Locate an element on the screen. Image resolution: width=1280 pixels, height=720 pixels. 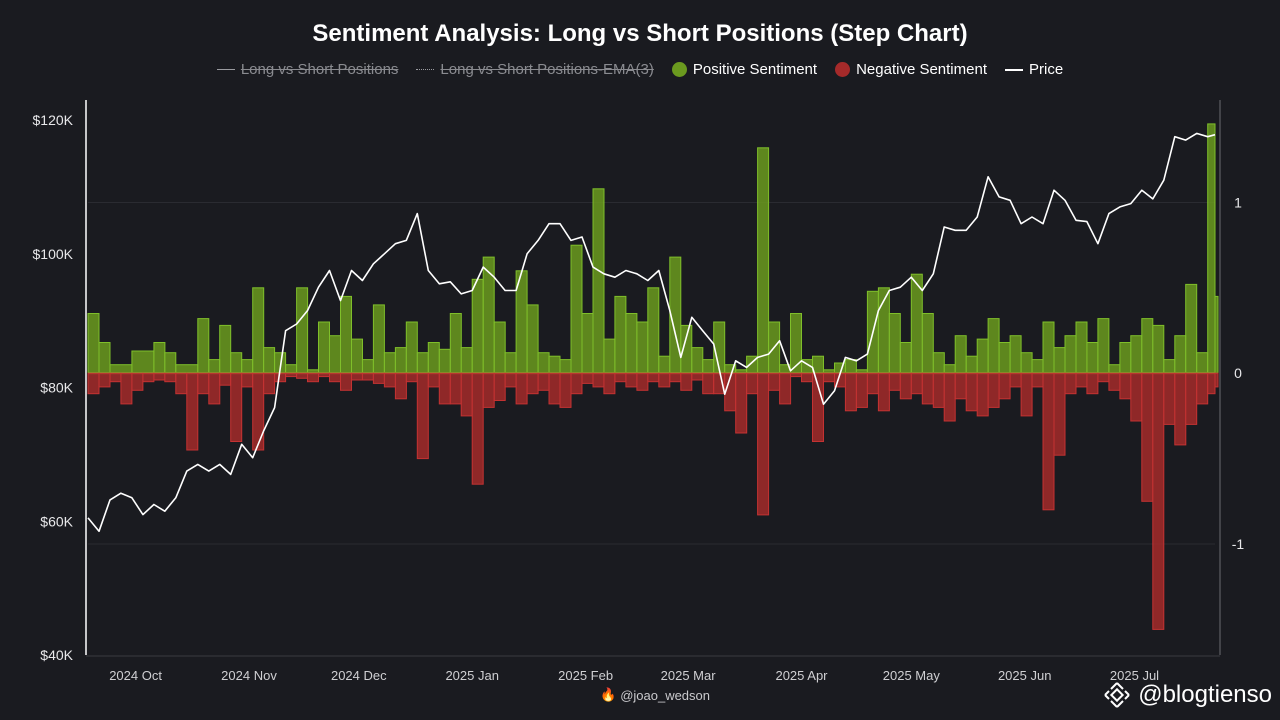
x-tick-label: 2025 Jul is located at coordinates (1134, 675).